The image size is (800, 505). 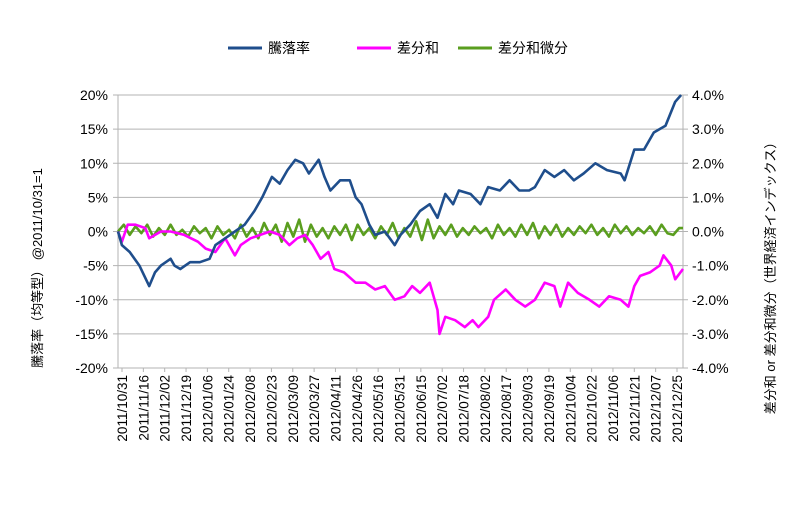 I want to click on y-left-tick-label: 15%, so click(x=94, y=129).